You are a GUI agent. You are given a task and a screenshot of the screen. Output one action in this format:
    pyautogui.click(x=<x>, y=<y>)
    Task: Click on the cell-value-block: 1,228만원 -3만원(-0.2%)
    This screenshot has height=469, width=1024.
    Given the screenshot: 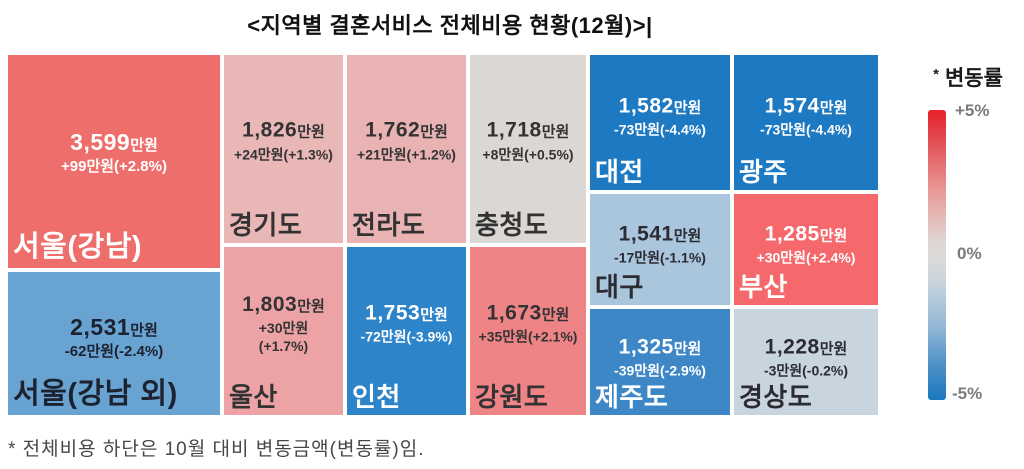 What is the action you would take?
    pyautogui.click(x=806, y=357)
    